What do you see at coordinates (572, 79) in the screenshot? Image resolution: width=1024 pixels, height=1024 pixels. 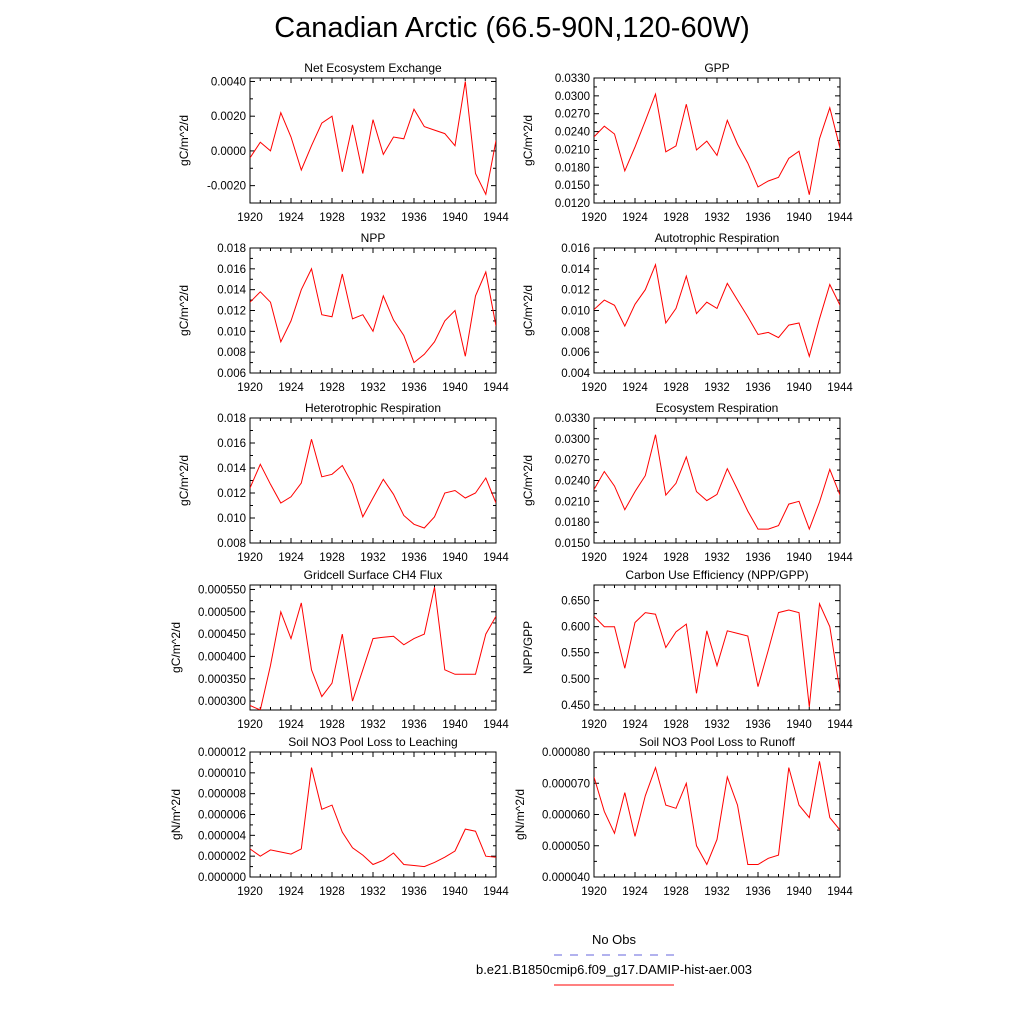 I see `y-tick-label: 0.0330` at bounding box center [572, 79].